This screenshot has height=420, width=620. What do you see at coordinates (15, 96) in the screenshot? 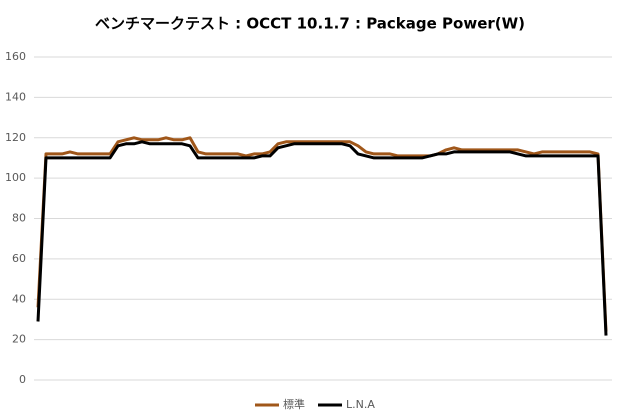
I see `y-tick-label: 140` at bounding box center [15, 96].